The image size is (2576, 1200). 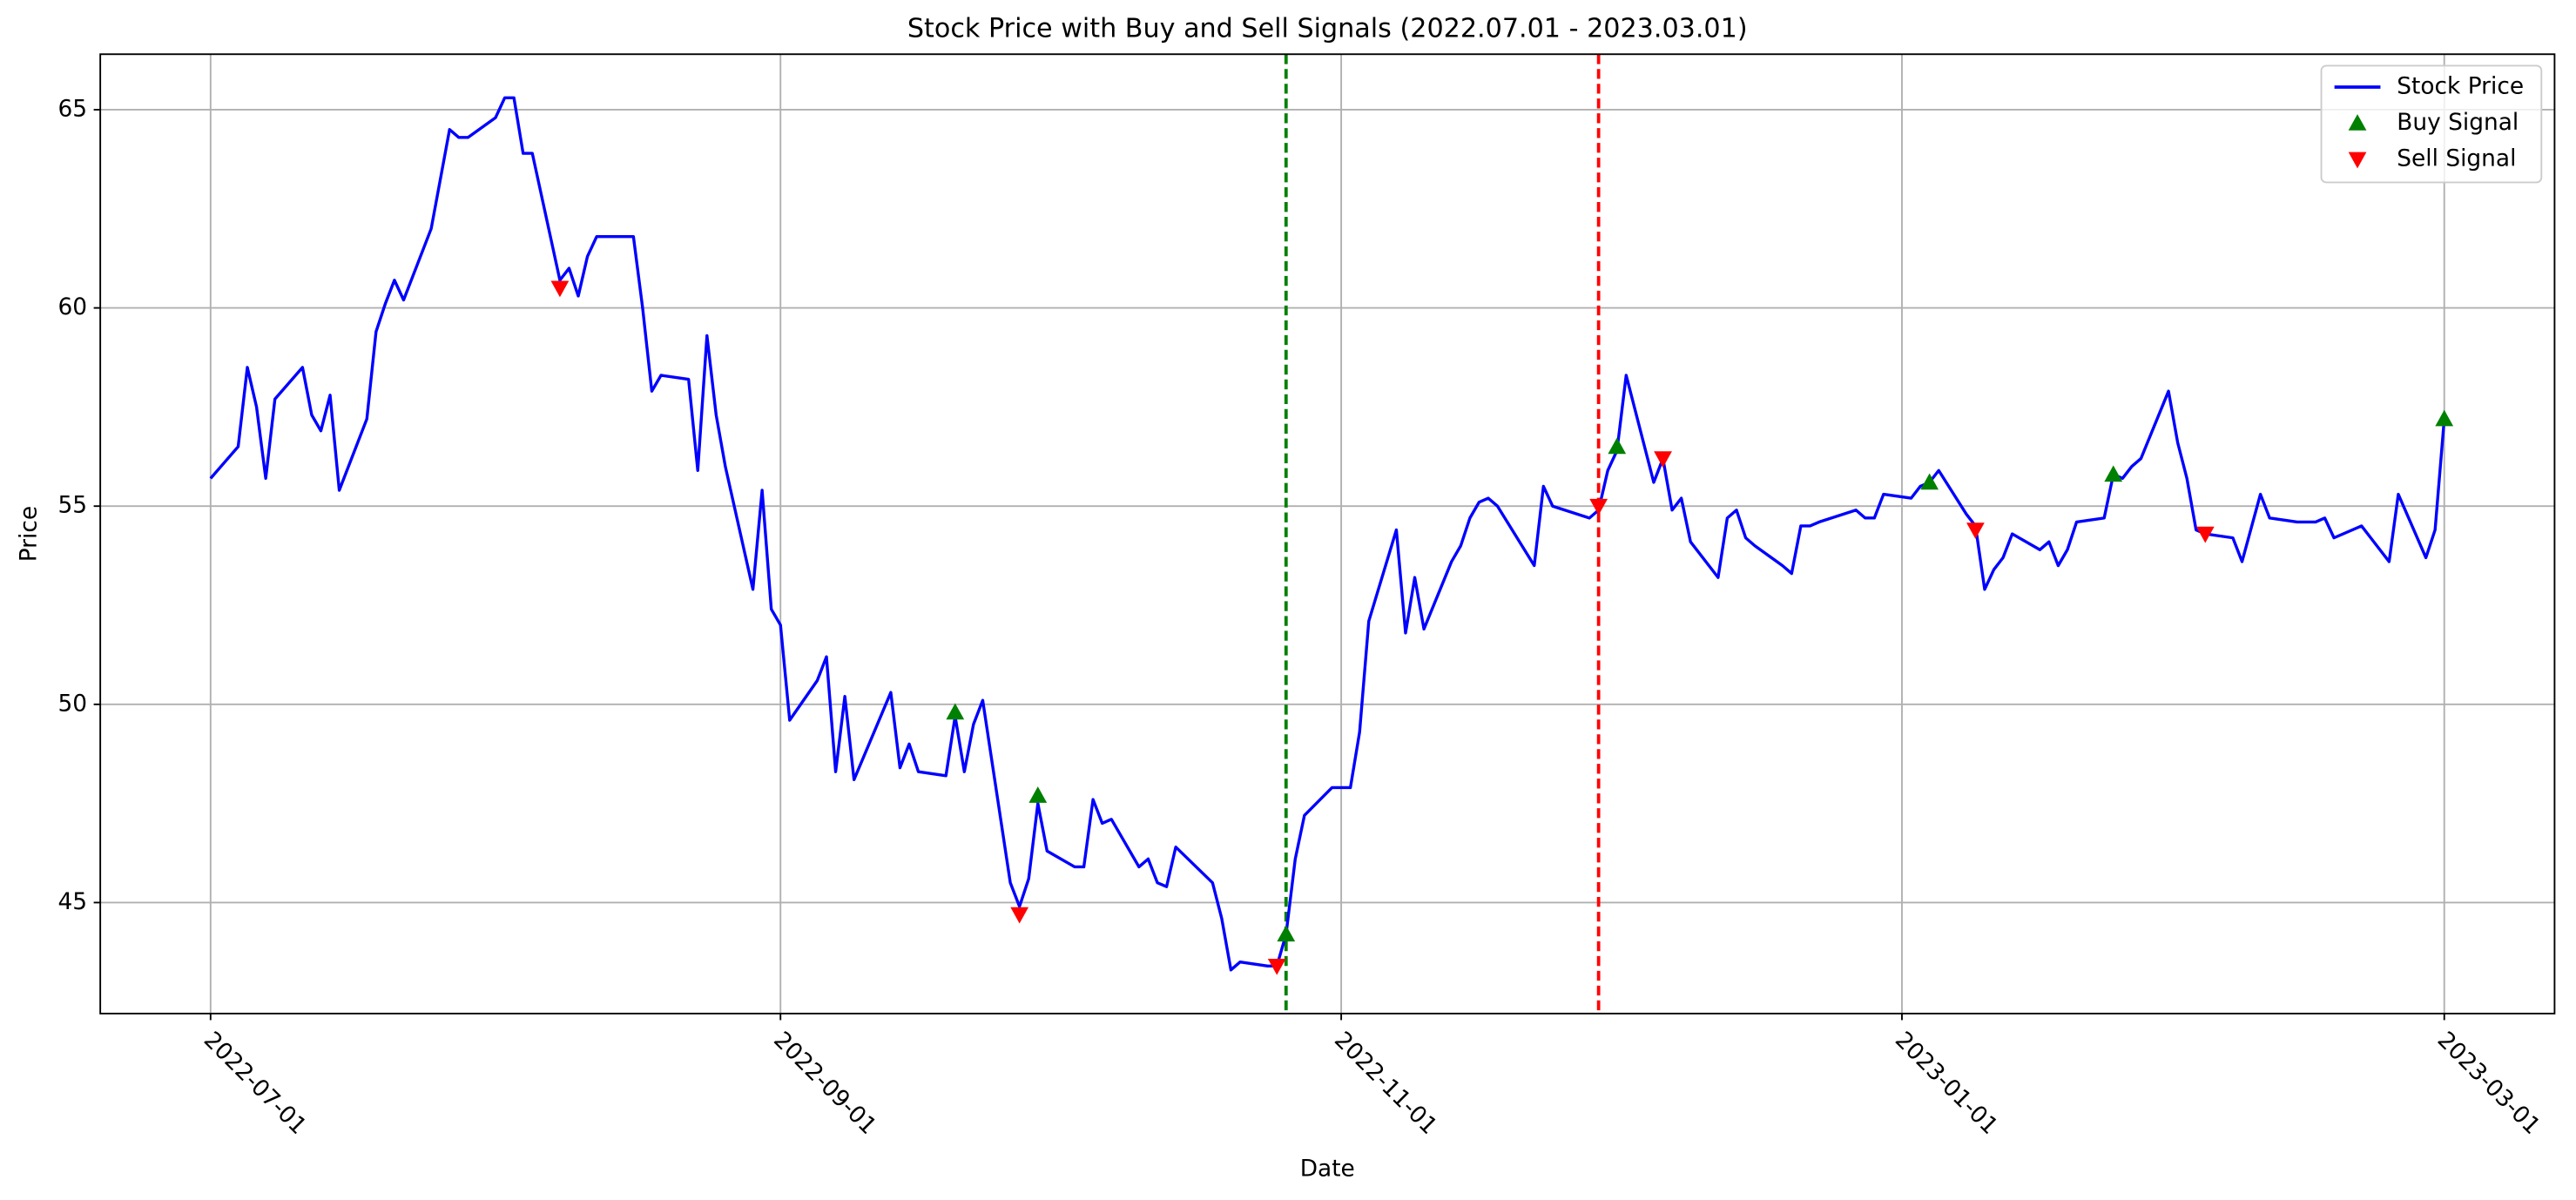 What do you see at coordinates (30, 534) in the screenshot?
I see `y-axis-label: Price` at bounding box center [30, 534].